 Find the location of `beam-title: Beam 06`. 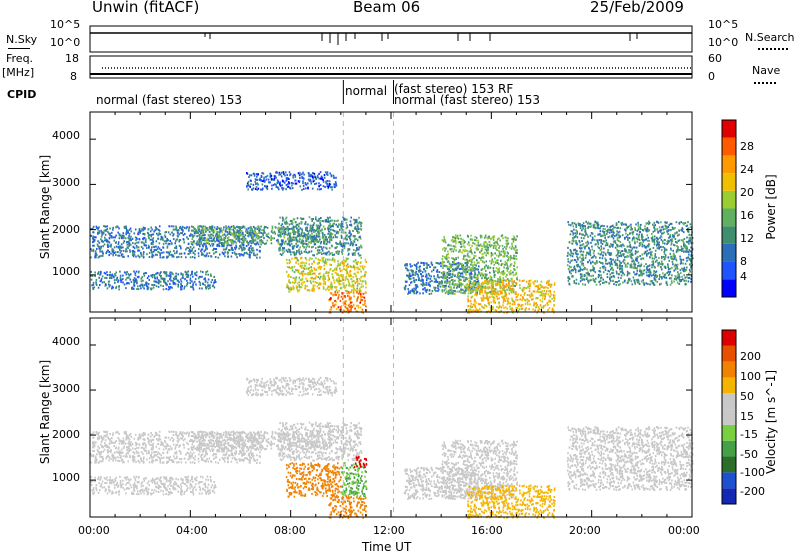

beam-title: Beam 06 is located at coordinates (387, 8).